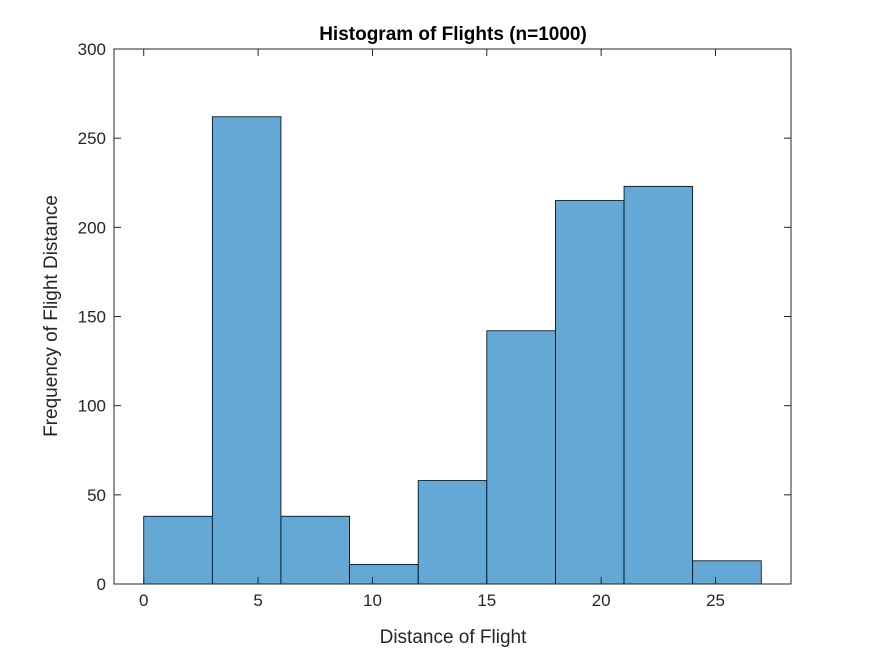 The height and width of the screenshot is (656, 875). Describe the element at coordinates (92, 406) in the screenshot. I see `y-tick-label: 100` at that location.